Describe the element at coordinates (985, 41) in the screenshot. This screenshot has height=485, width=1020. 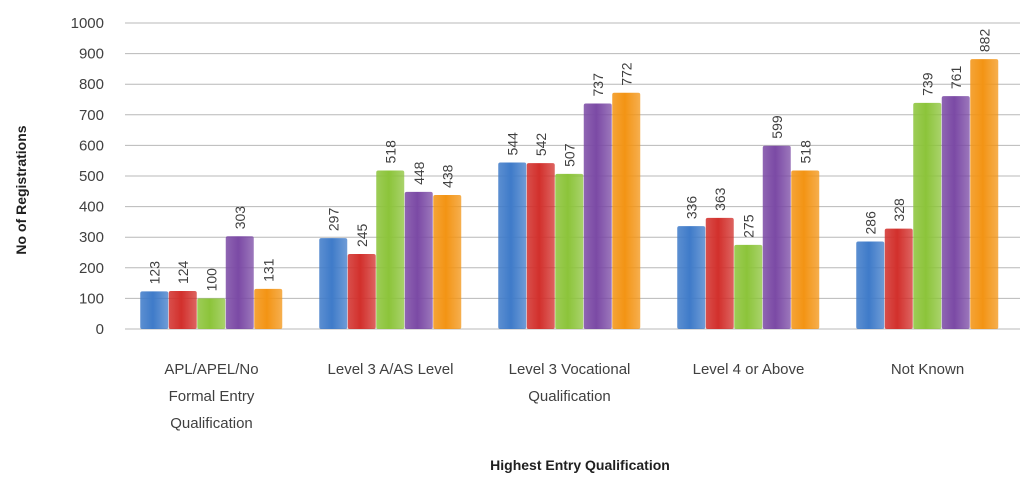
I see `data-label: 882` at that location.